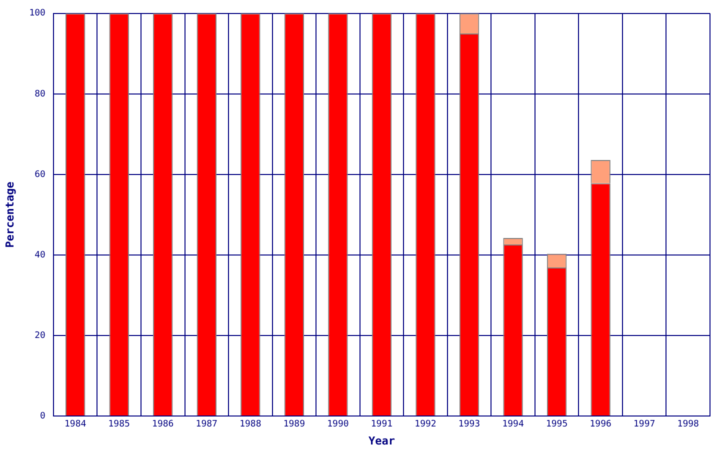 The height and width of the screenshot is (450, 722). What do you see at coordinates (207, 425) in the screenshot?
I see `x-tick-label: 1987` at bounding box center [207, 425].